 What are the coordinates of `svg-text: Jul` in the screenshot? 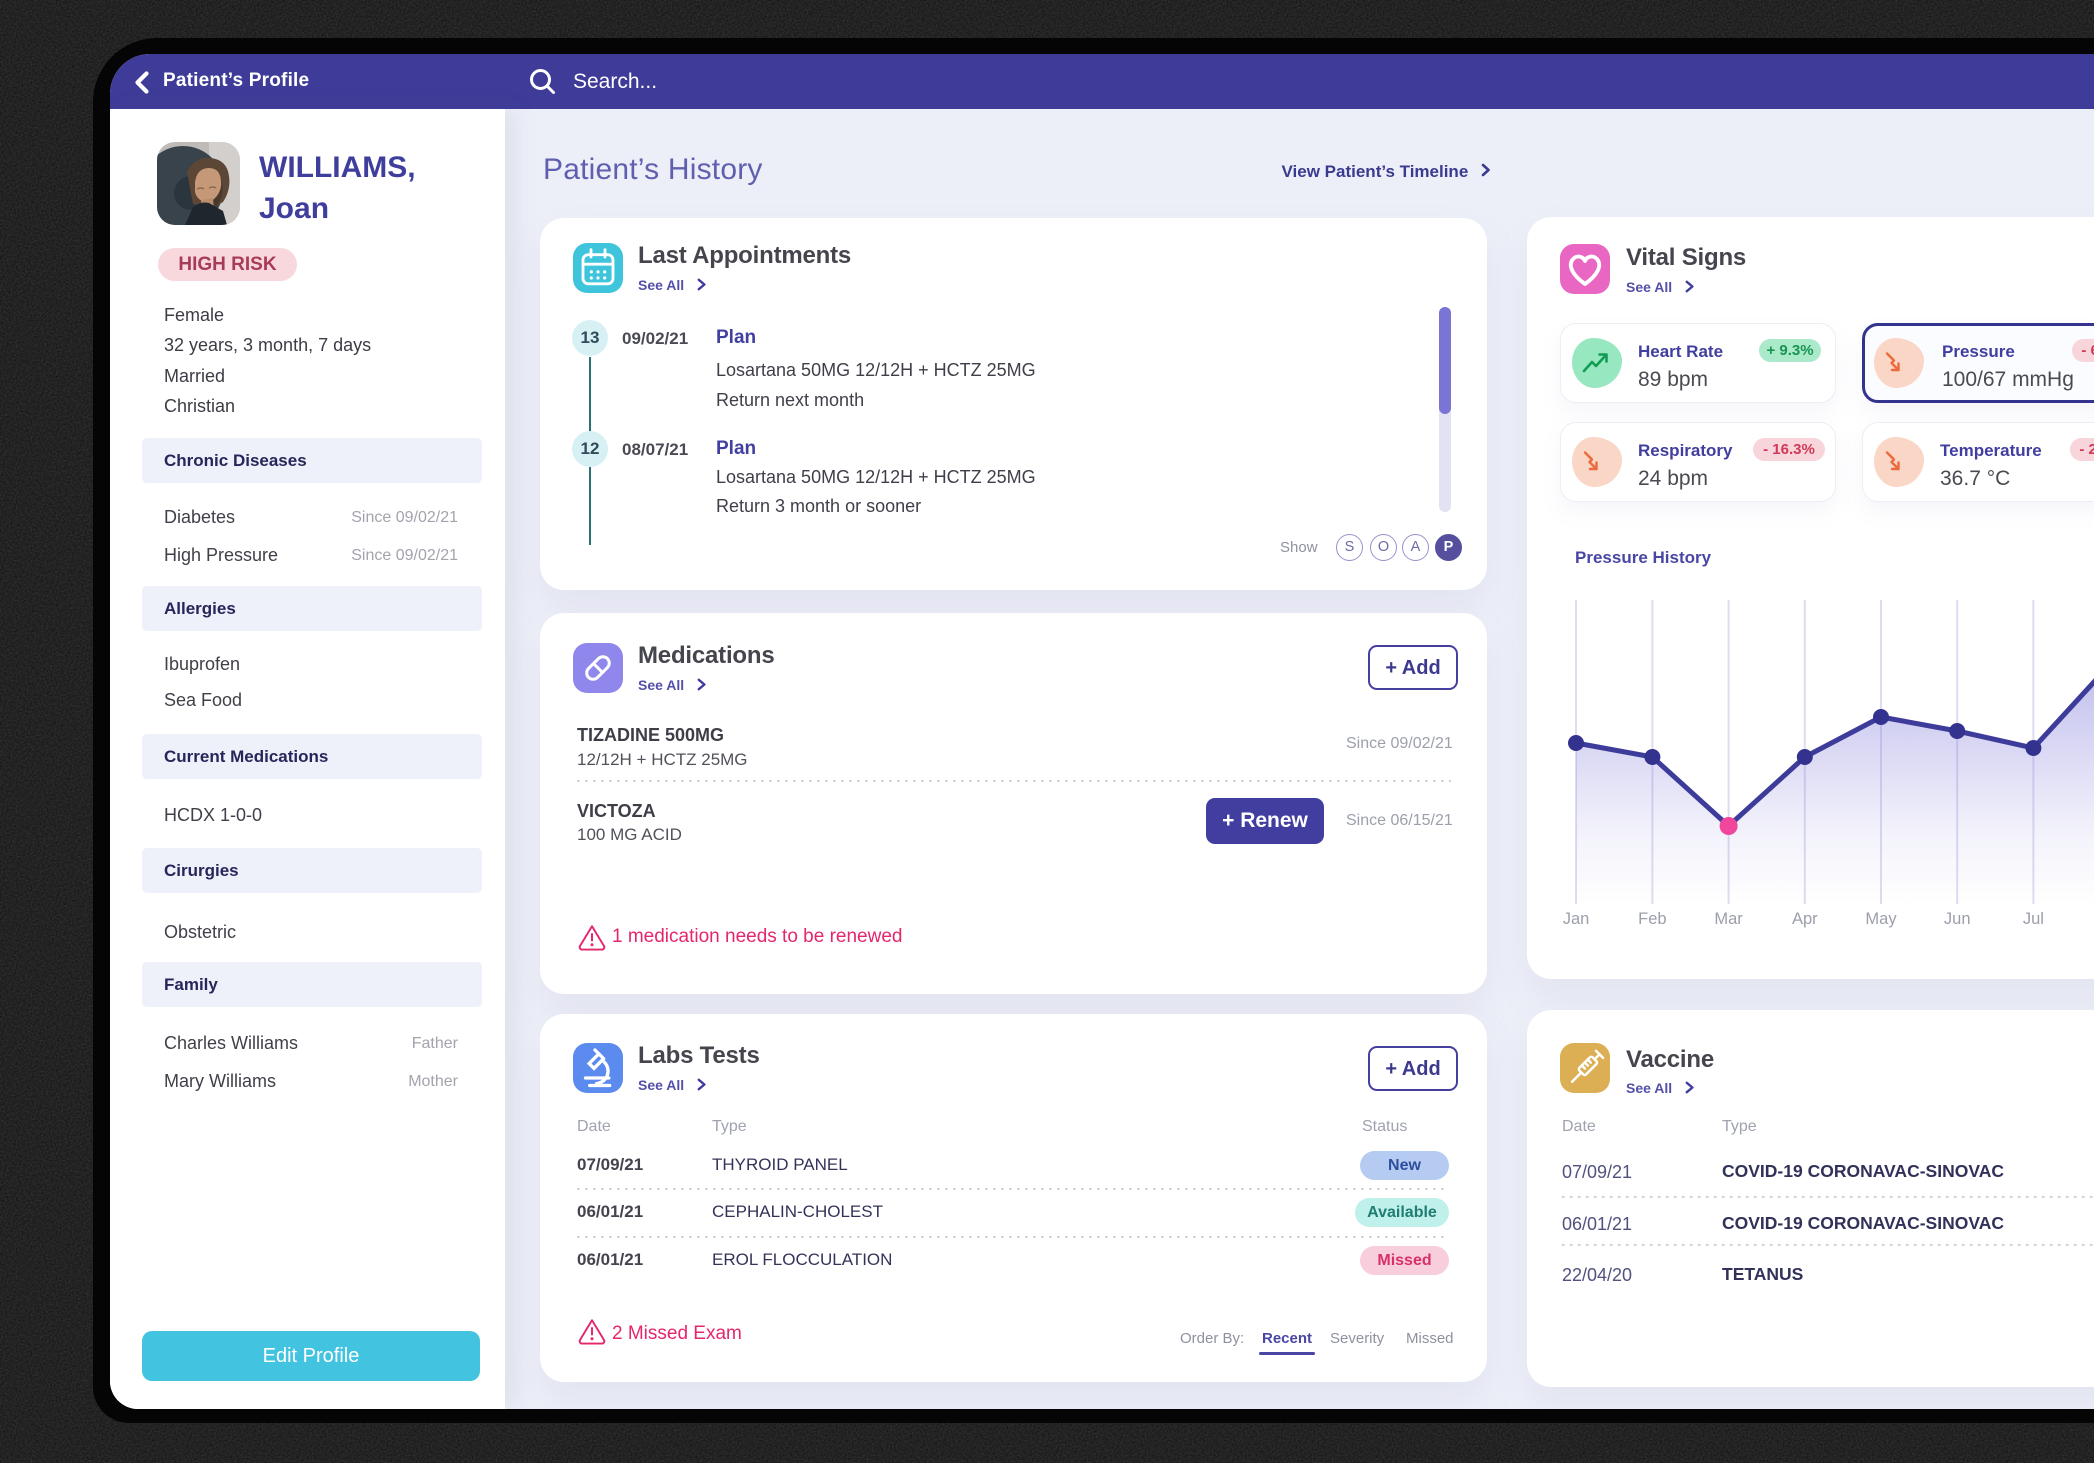 It's located at (2033, 919).